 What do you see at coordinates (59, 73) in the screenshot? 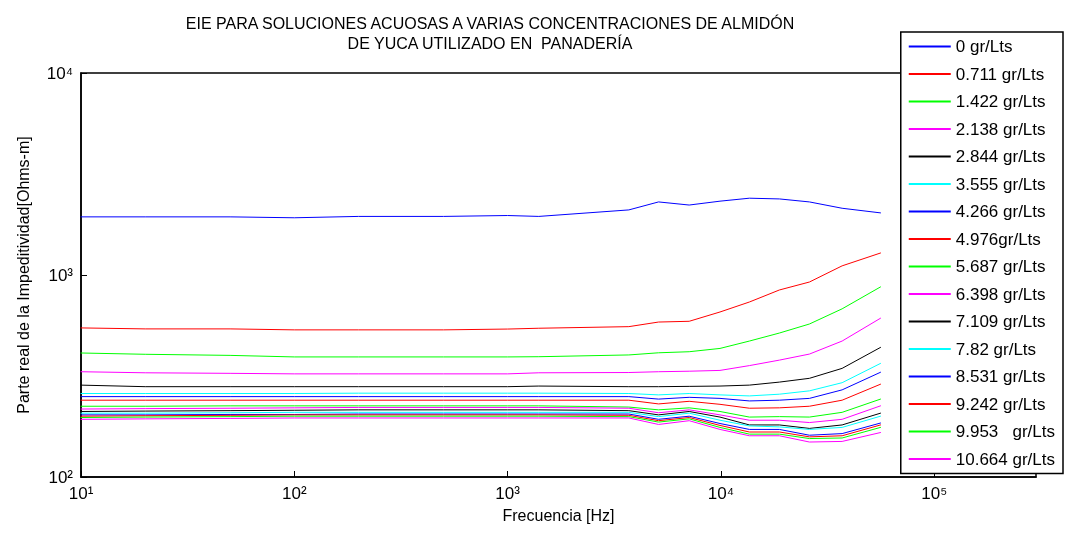
I see `y-tick-label: 10⁴` at bounding box center [59, 73].